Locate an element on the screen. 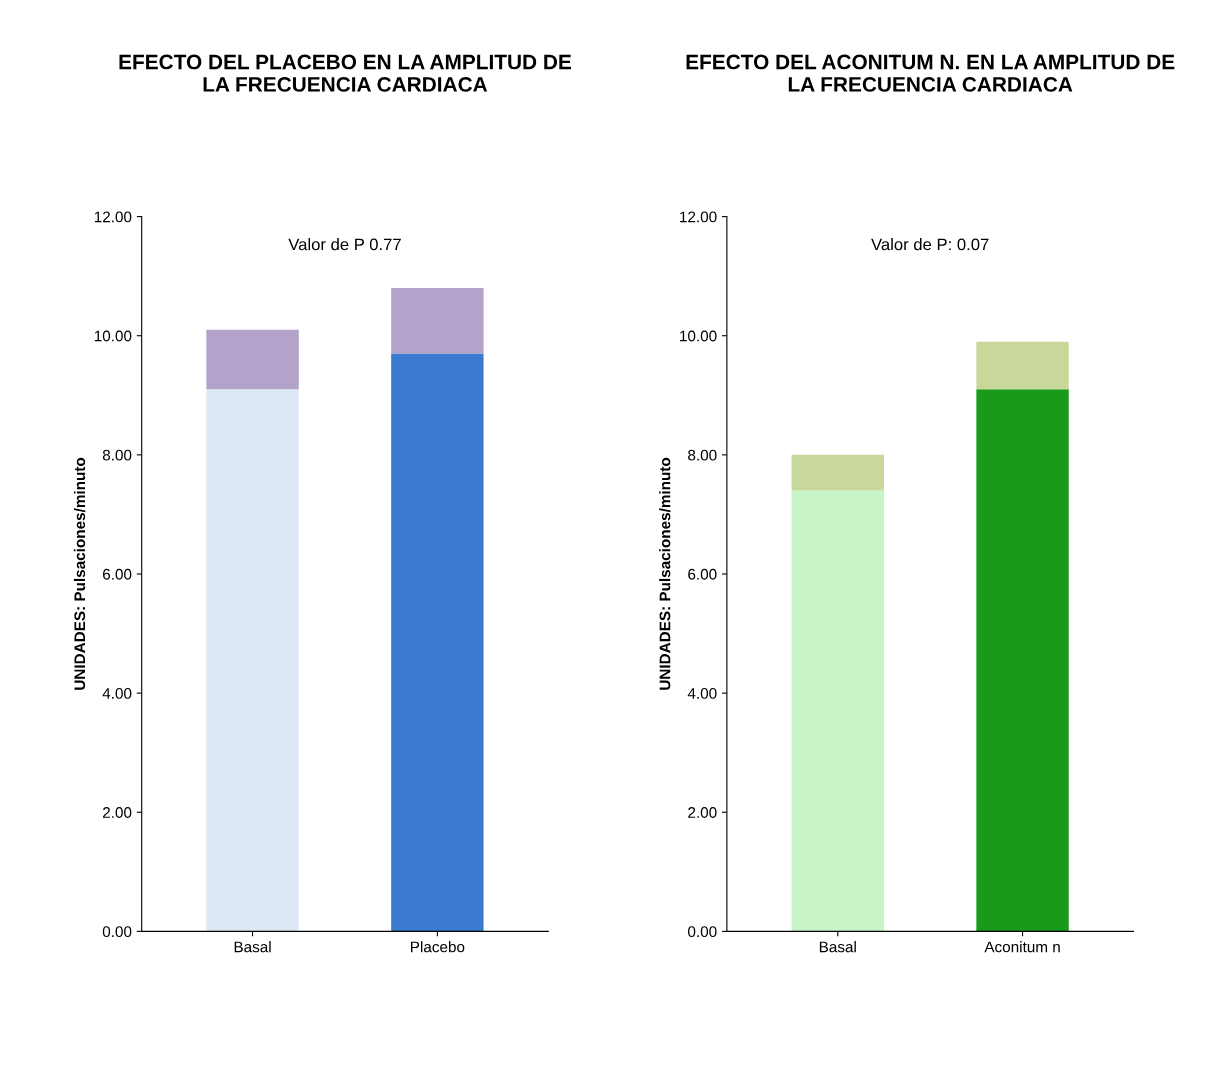  chart-title: EFECTO DEL PLACEBO EN LA AMPLITUD DE LA FRECUENCIA CARDIACA is located at coordinates (345, 73).